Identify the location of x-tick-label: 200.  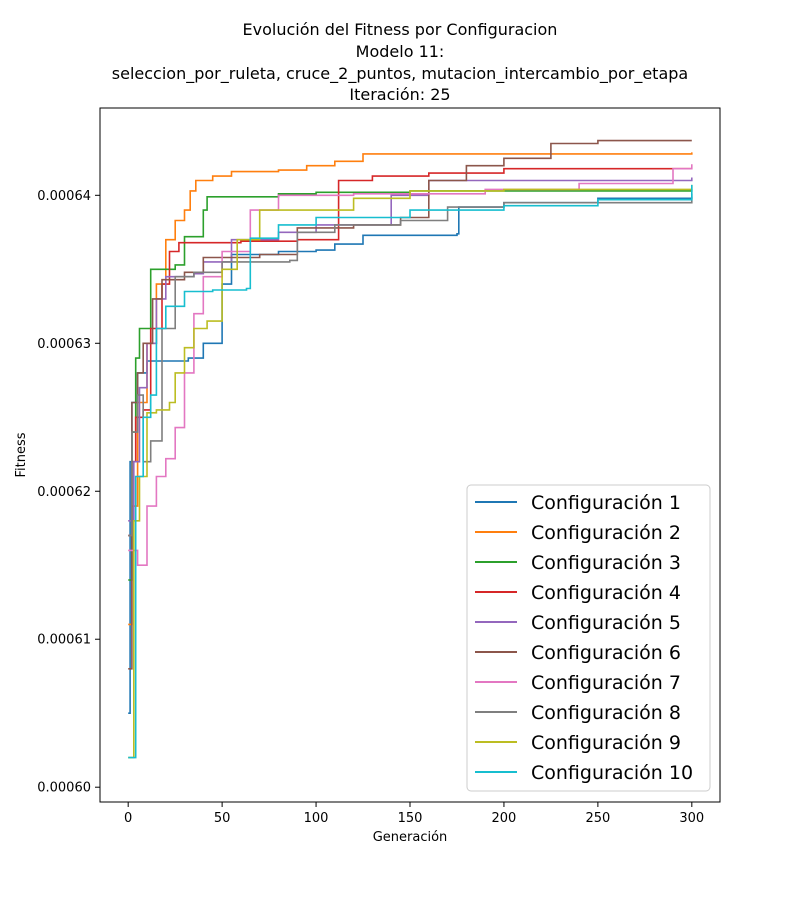
(504, 818).